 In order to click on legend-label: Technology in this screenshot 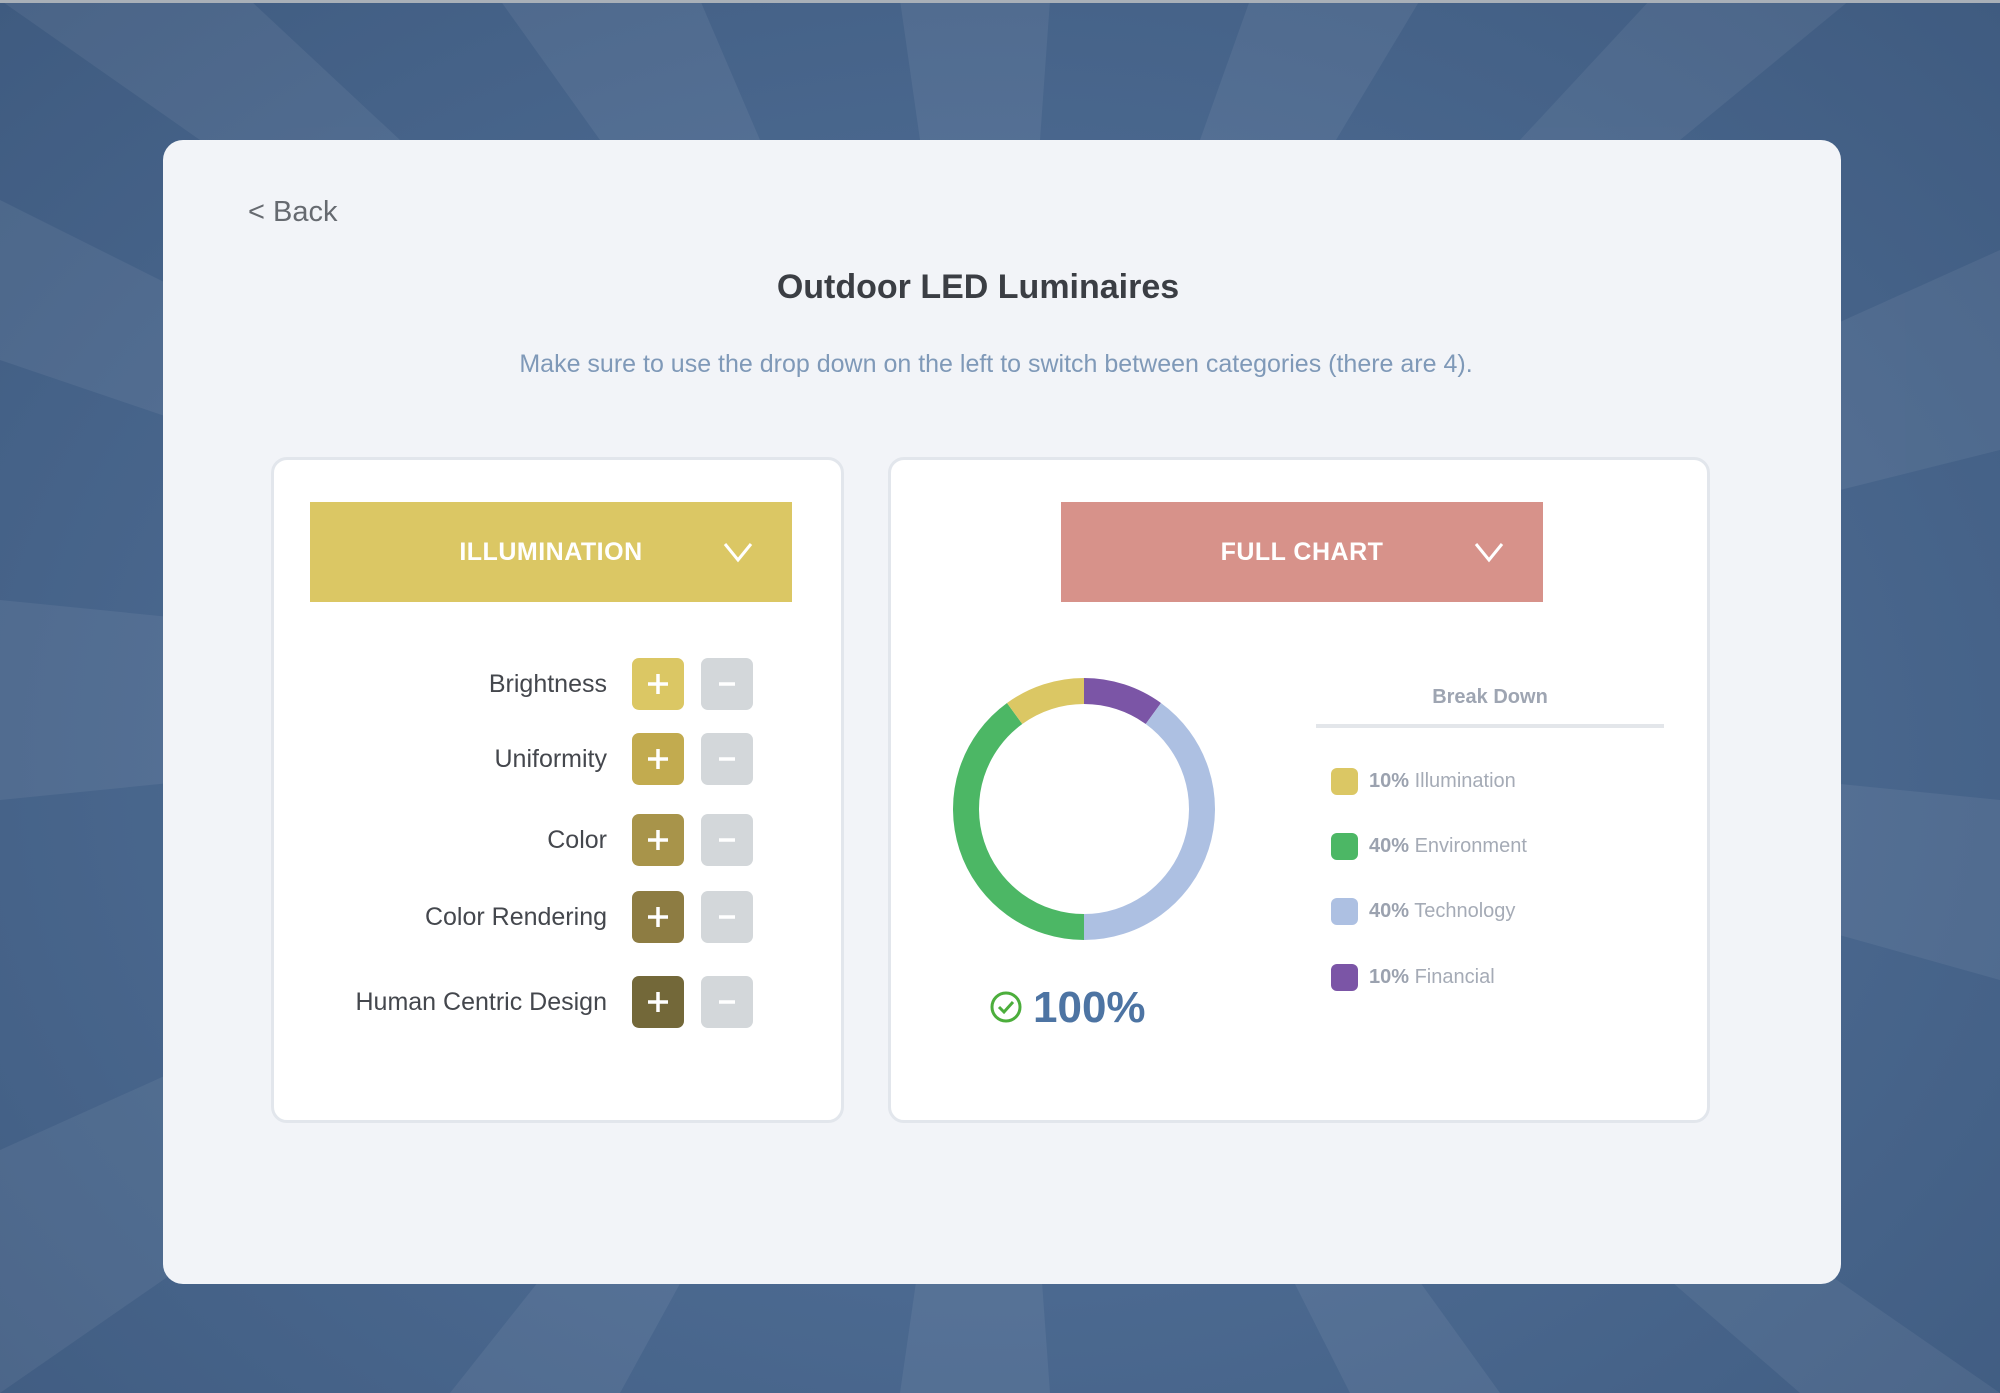, I will do `click(1465, 911)`.